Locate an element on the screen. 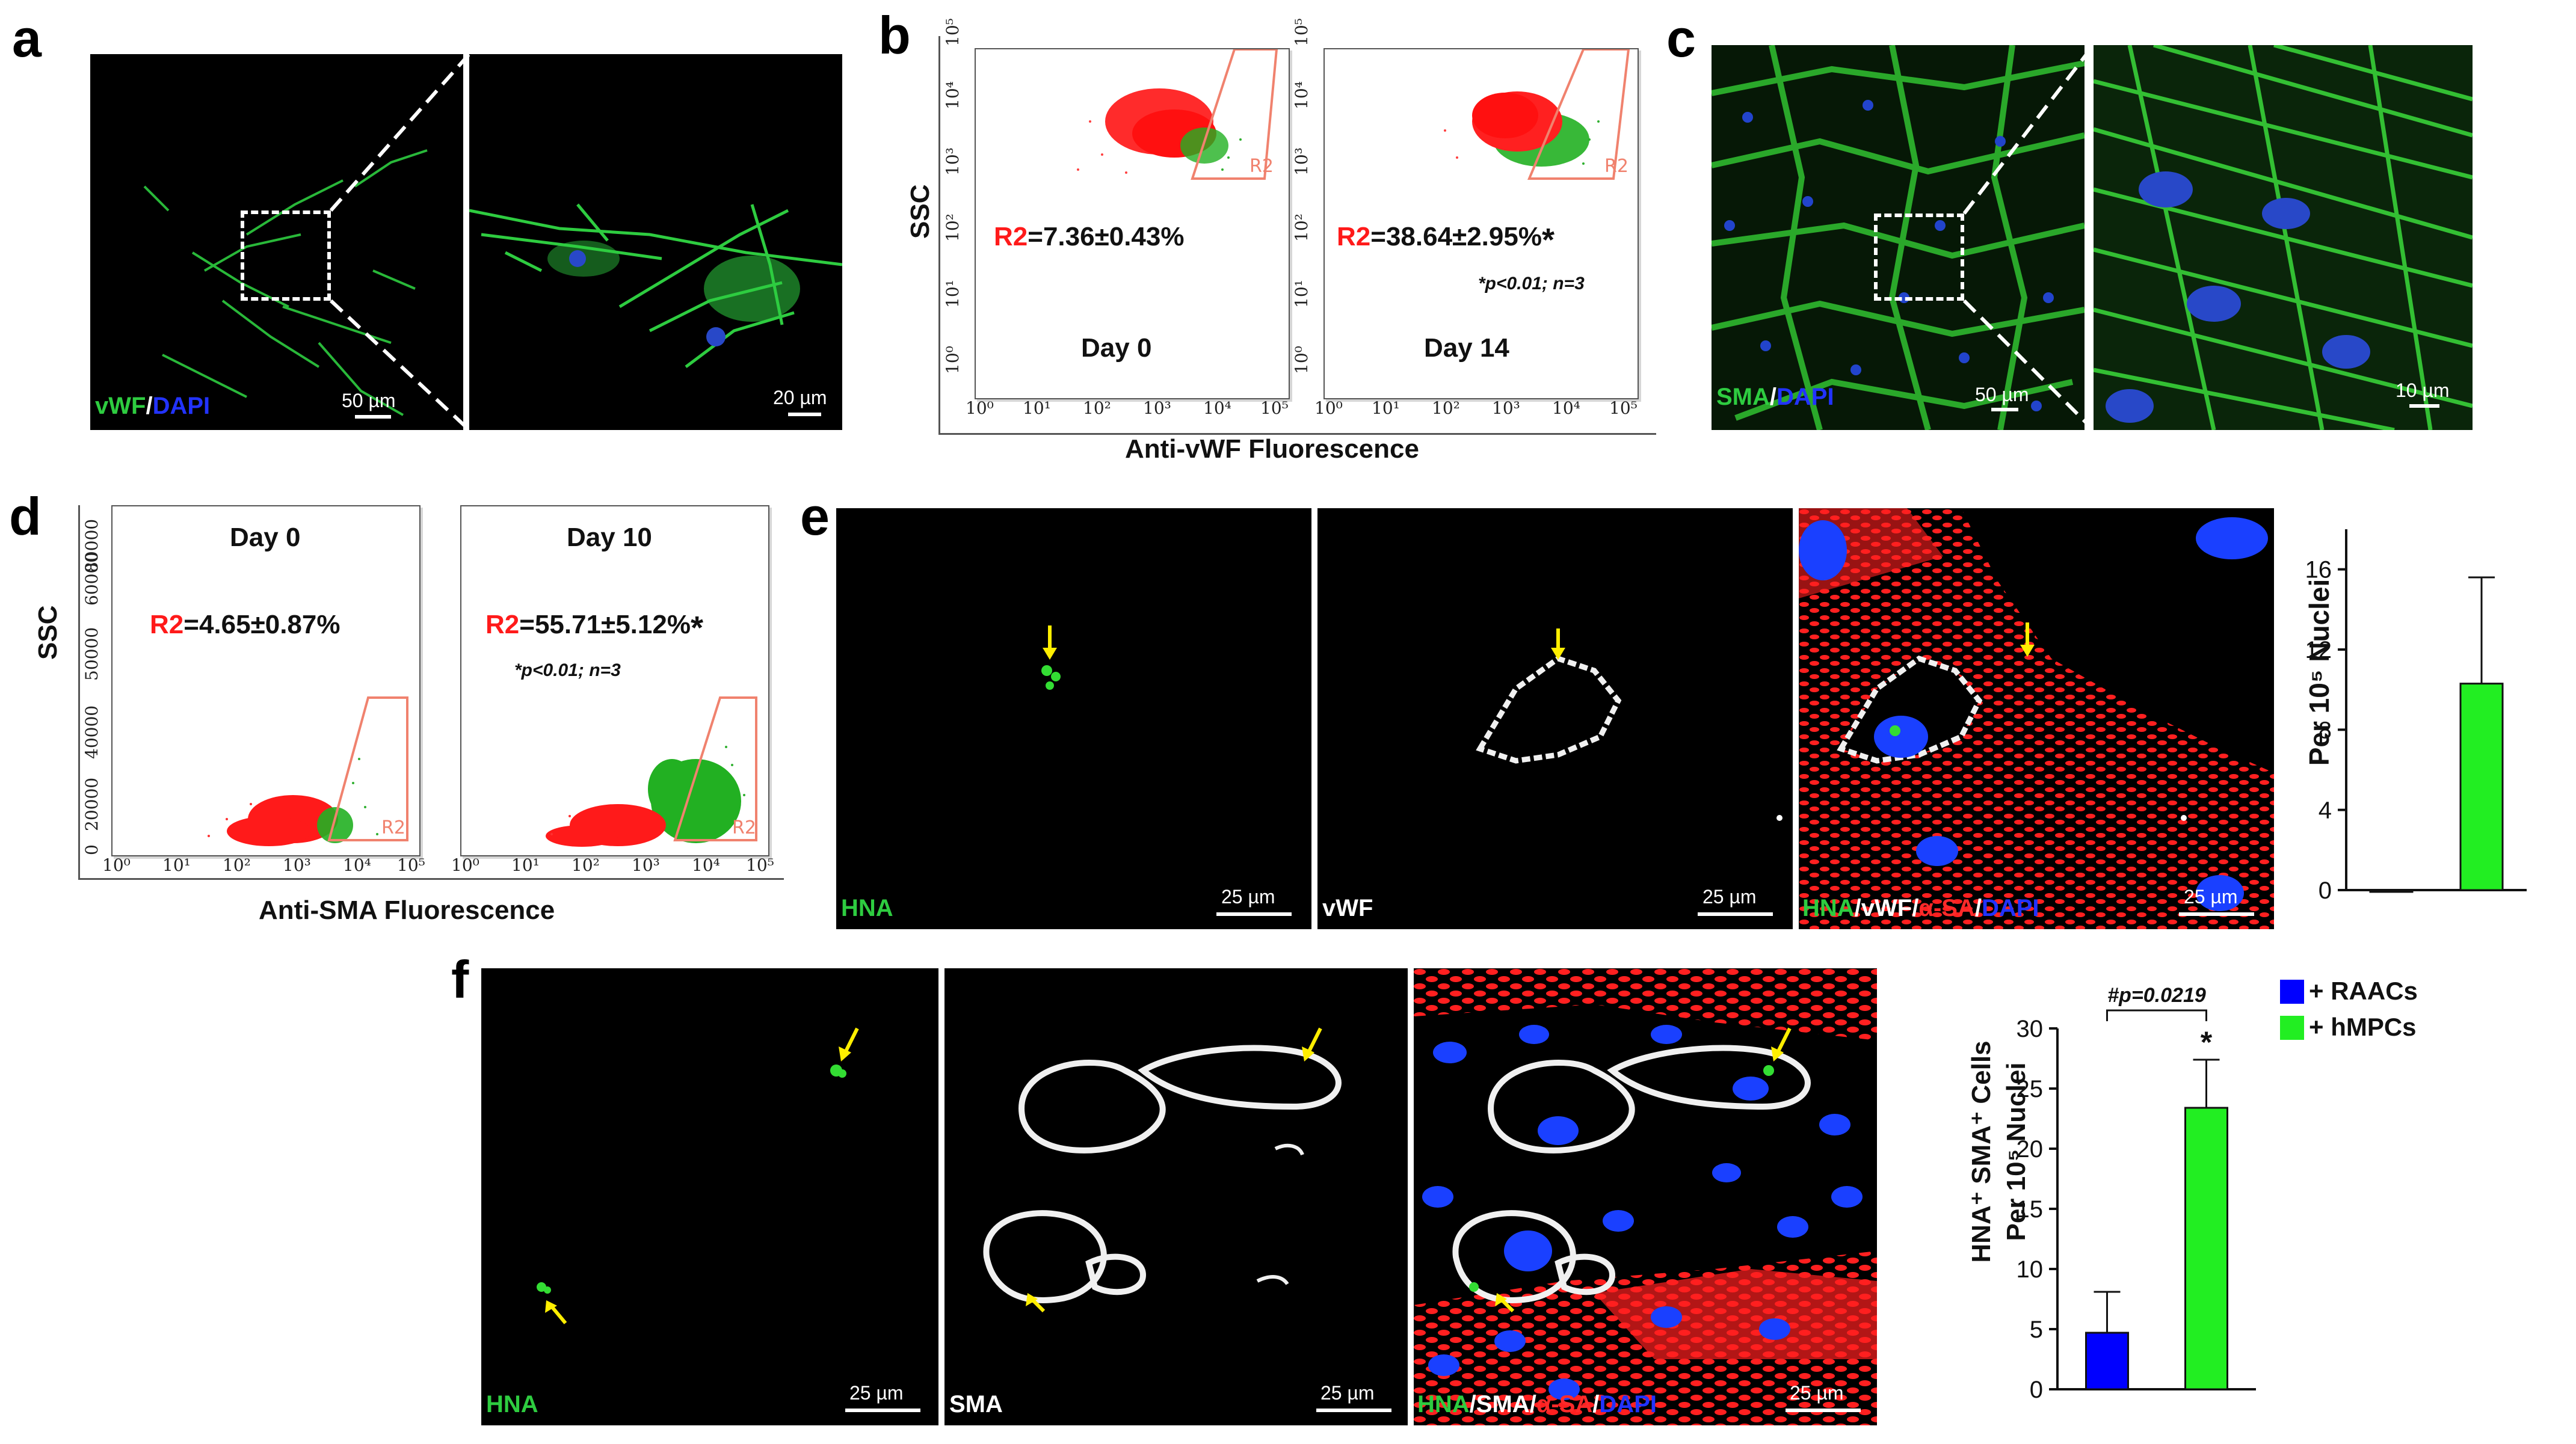 Image resolution: width=2576 pixels, height=1444 pixels. y-axis-title: SSC is located at coordinates (920, 211).